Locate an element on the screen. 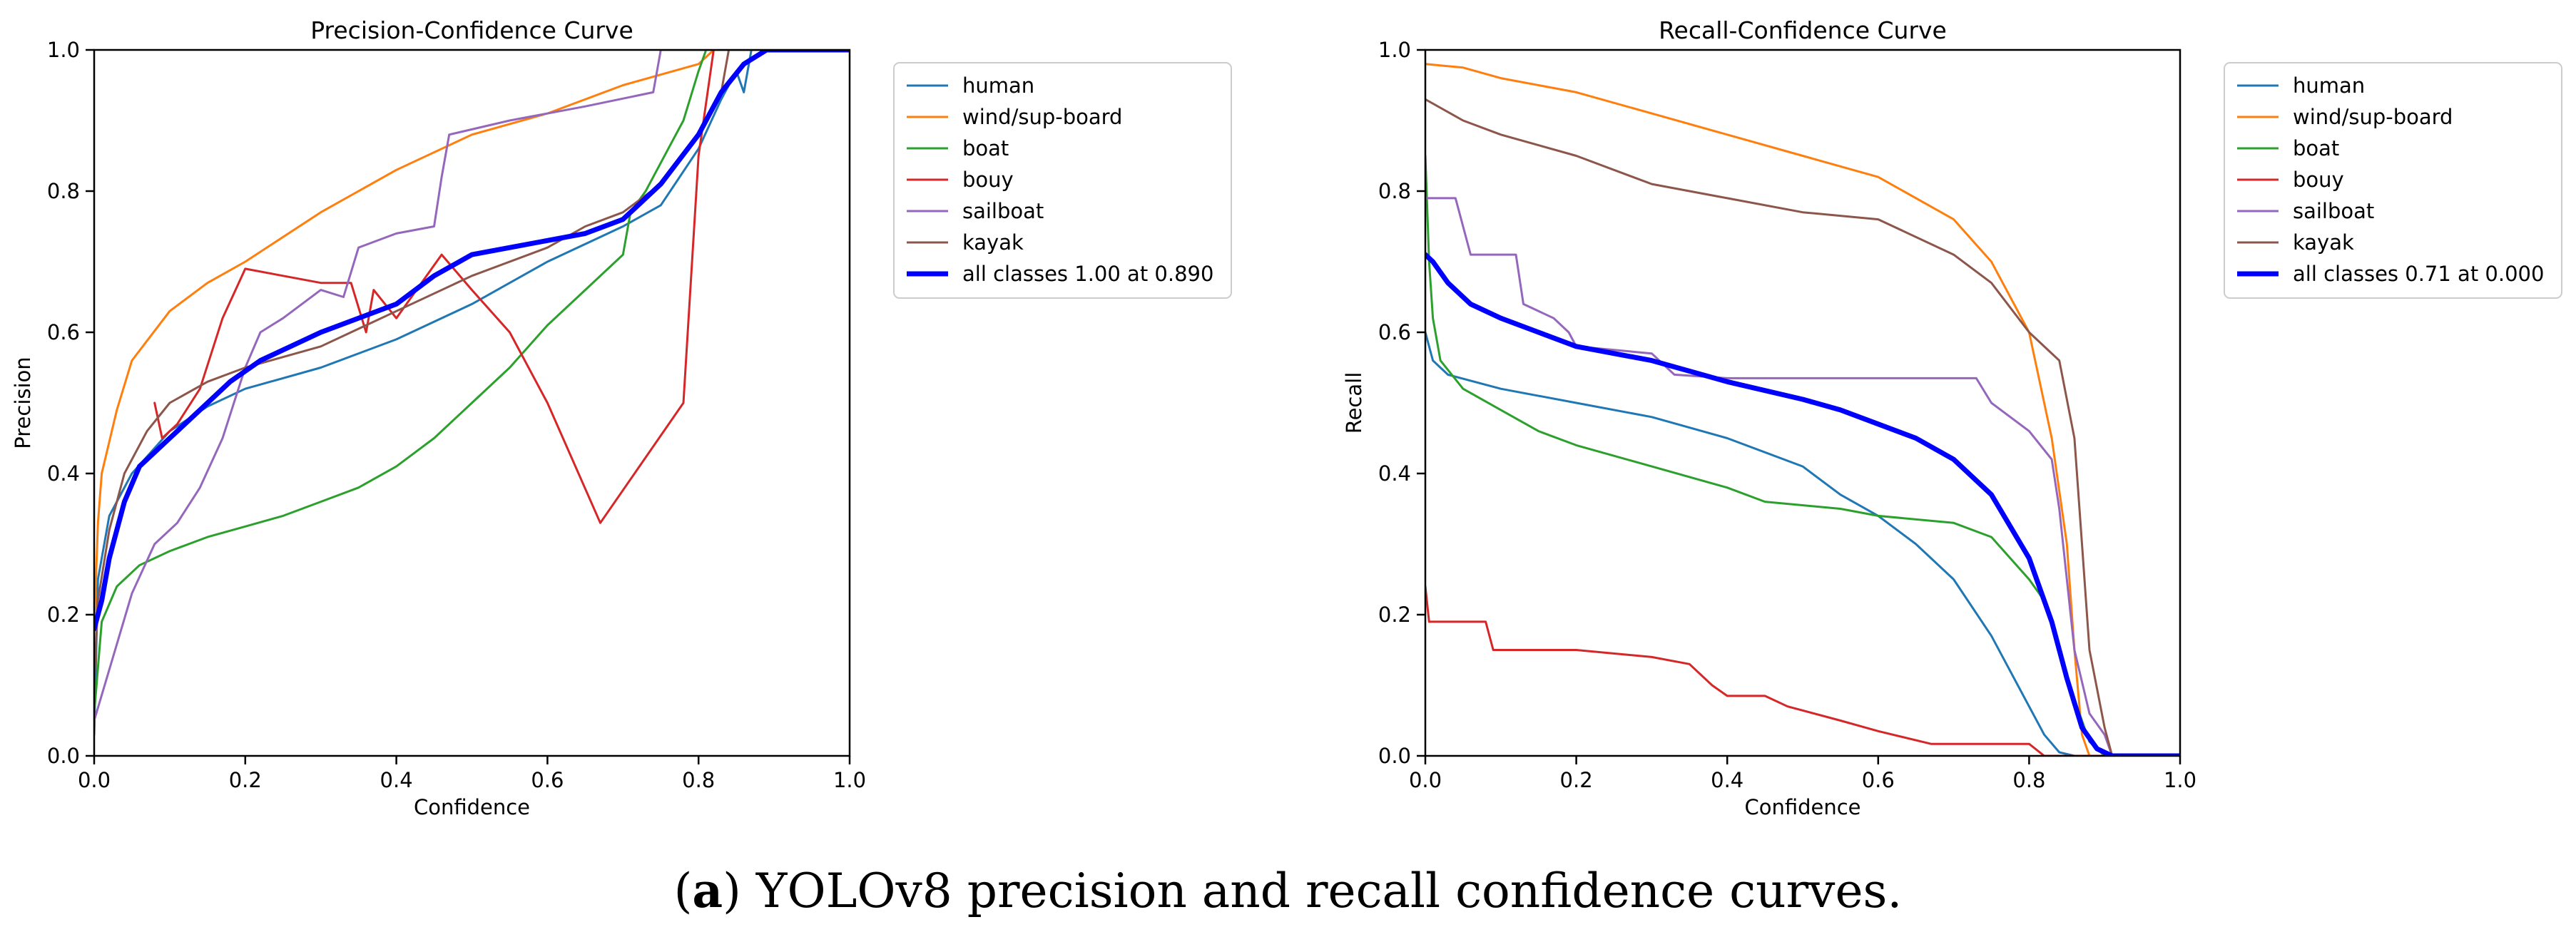  chart-title: Precision-Confidence Curve is located at coordinates (471, 30).